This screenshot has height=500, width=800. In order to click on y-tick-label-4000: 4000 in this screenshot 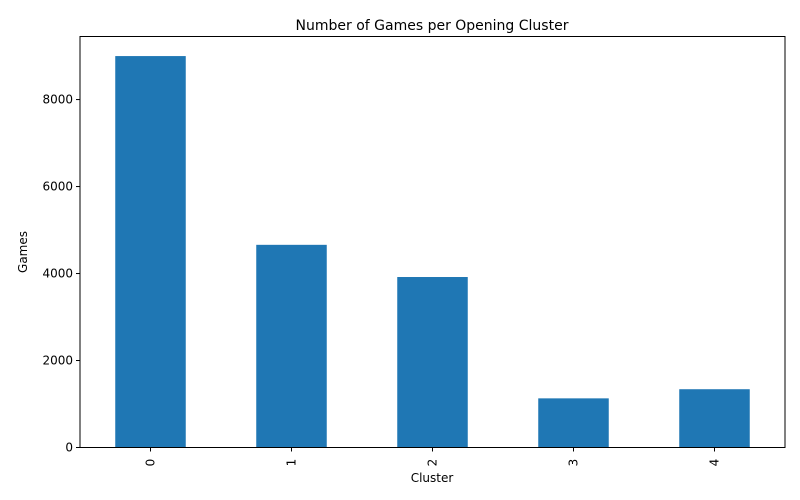, I will do `click(57, 274)`.